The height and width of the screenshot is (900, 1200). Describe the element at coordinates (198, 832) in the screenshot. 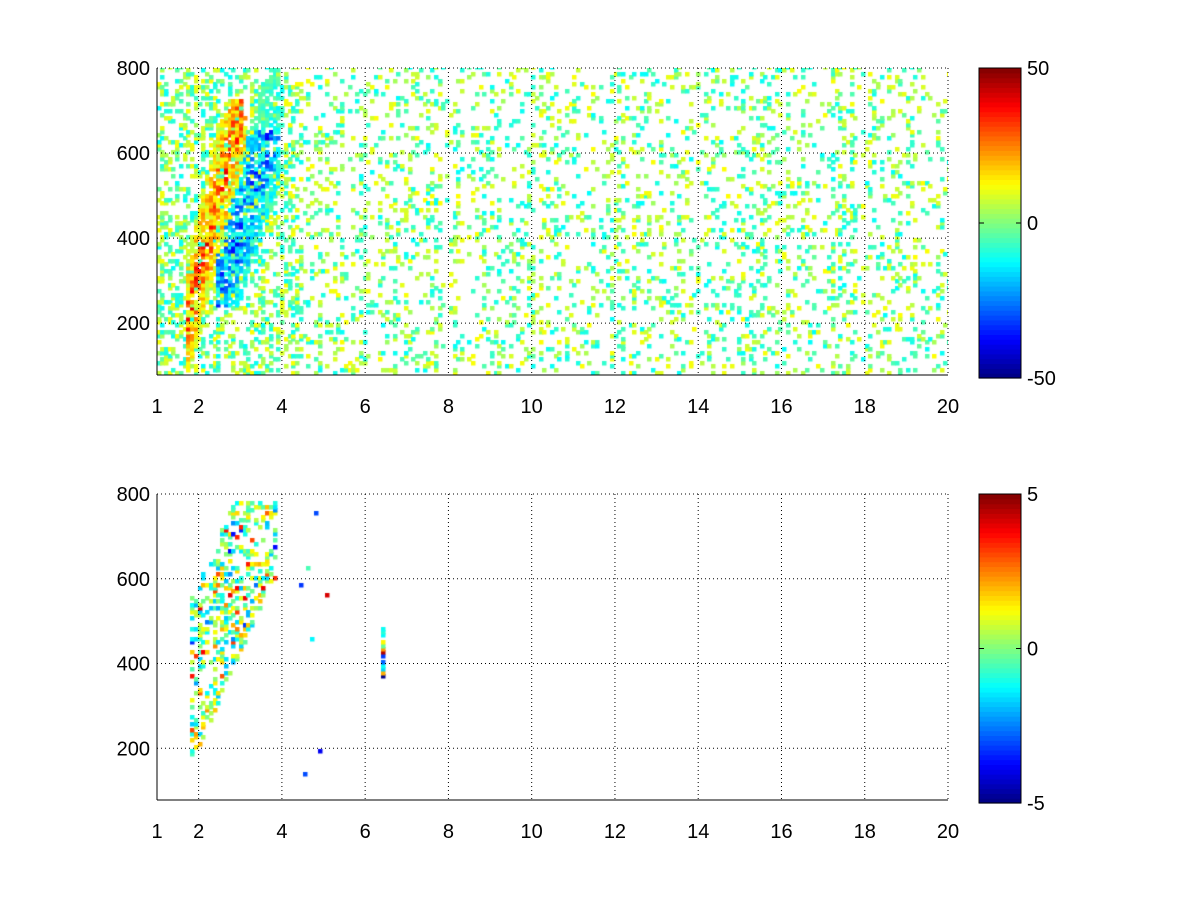

I see `x-tick-label: 2` at that location.